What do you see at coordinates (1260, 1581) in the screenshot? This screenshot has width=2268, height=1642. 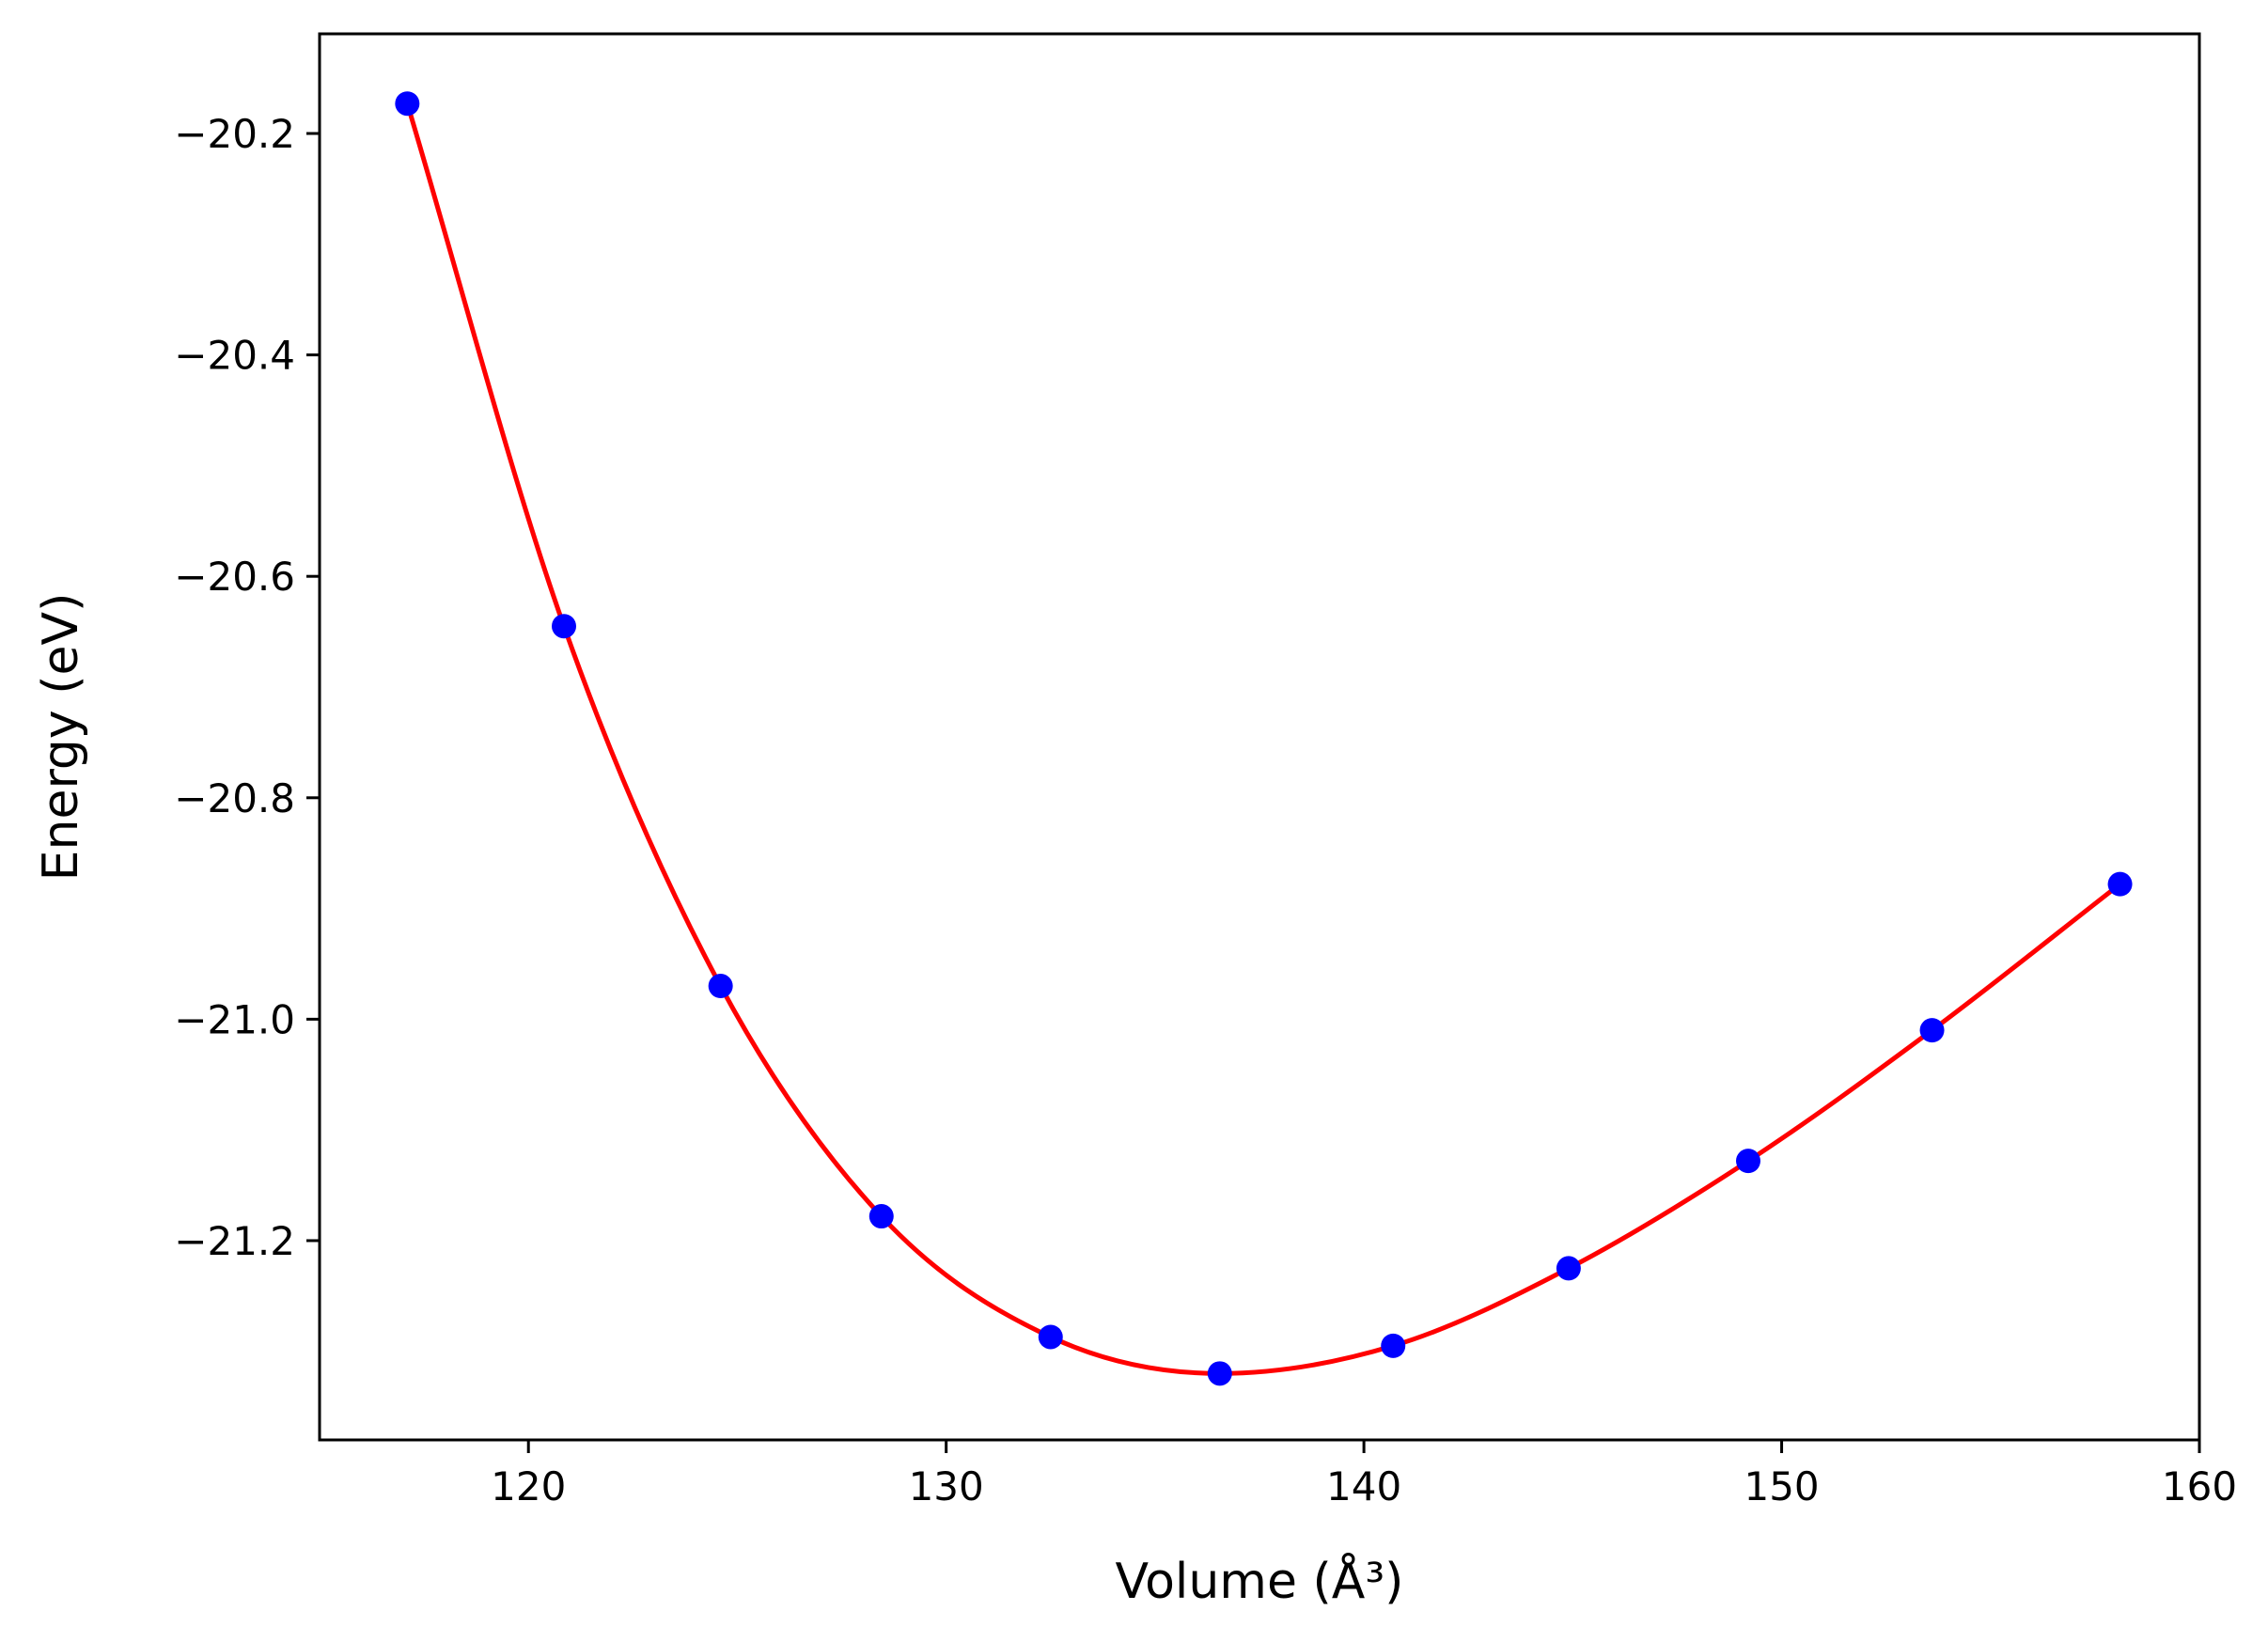 I see `x-axis-label: Volume (Å³)` at bounding box center [1260, 1581].